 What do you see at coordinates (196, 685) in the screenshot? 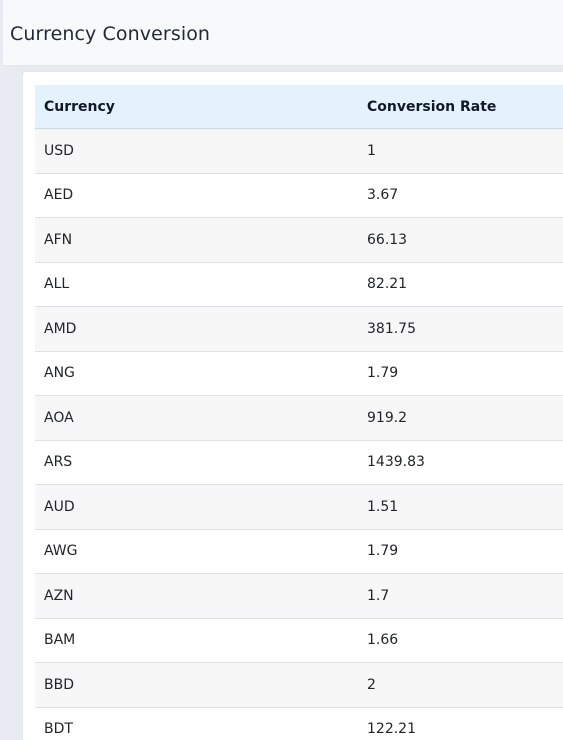
I see `currency-code-cell: BBD` at bounding box center [196, 685].